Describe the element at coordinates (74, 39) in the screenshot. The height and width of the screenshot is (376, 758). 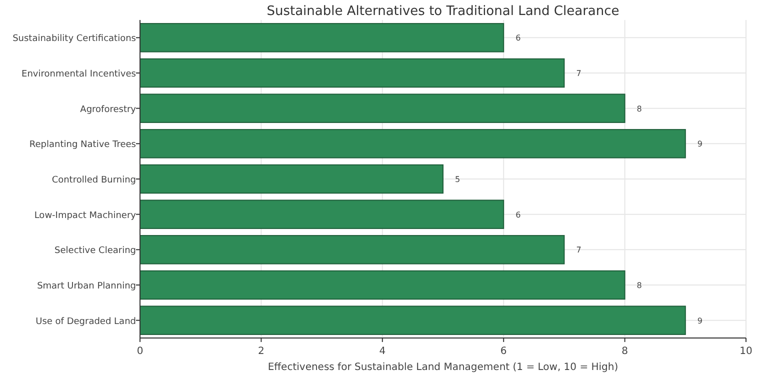
I see `y-tick-label: Sustainability Certifications` at that location.